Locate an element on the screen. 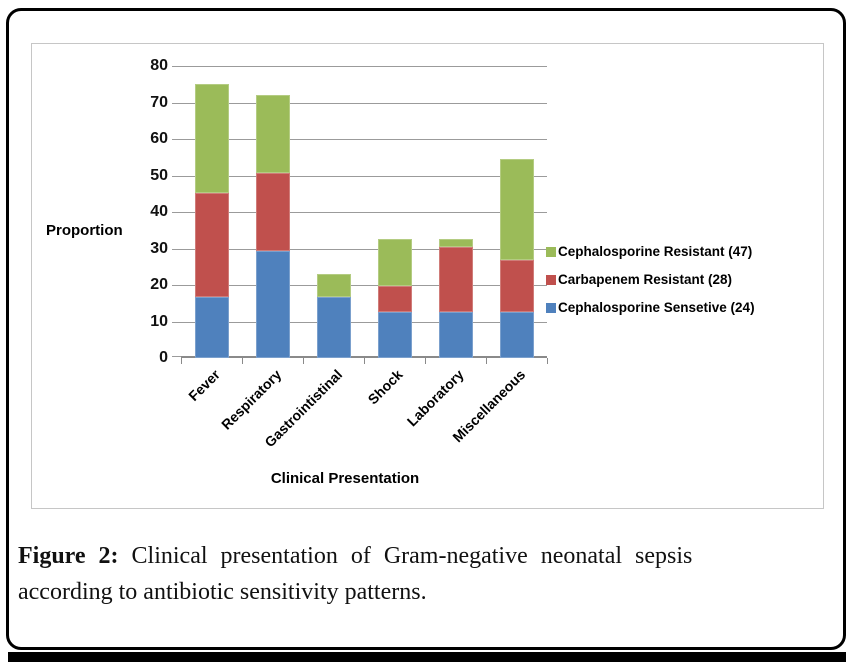 This screenshot has width=855, height=663. y-tick-label-30: 30 is located at coordinates (159, 248).